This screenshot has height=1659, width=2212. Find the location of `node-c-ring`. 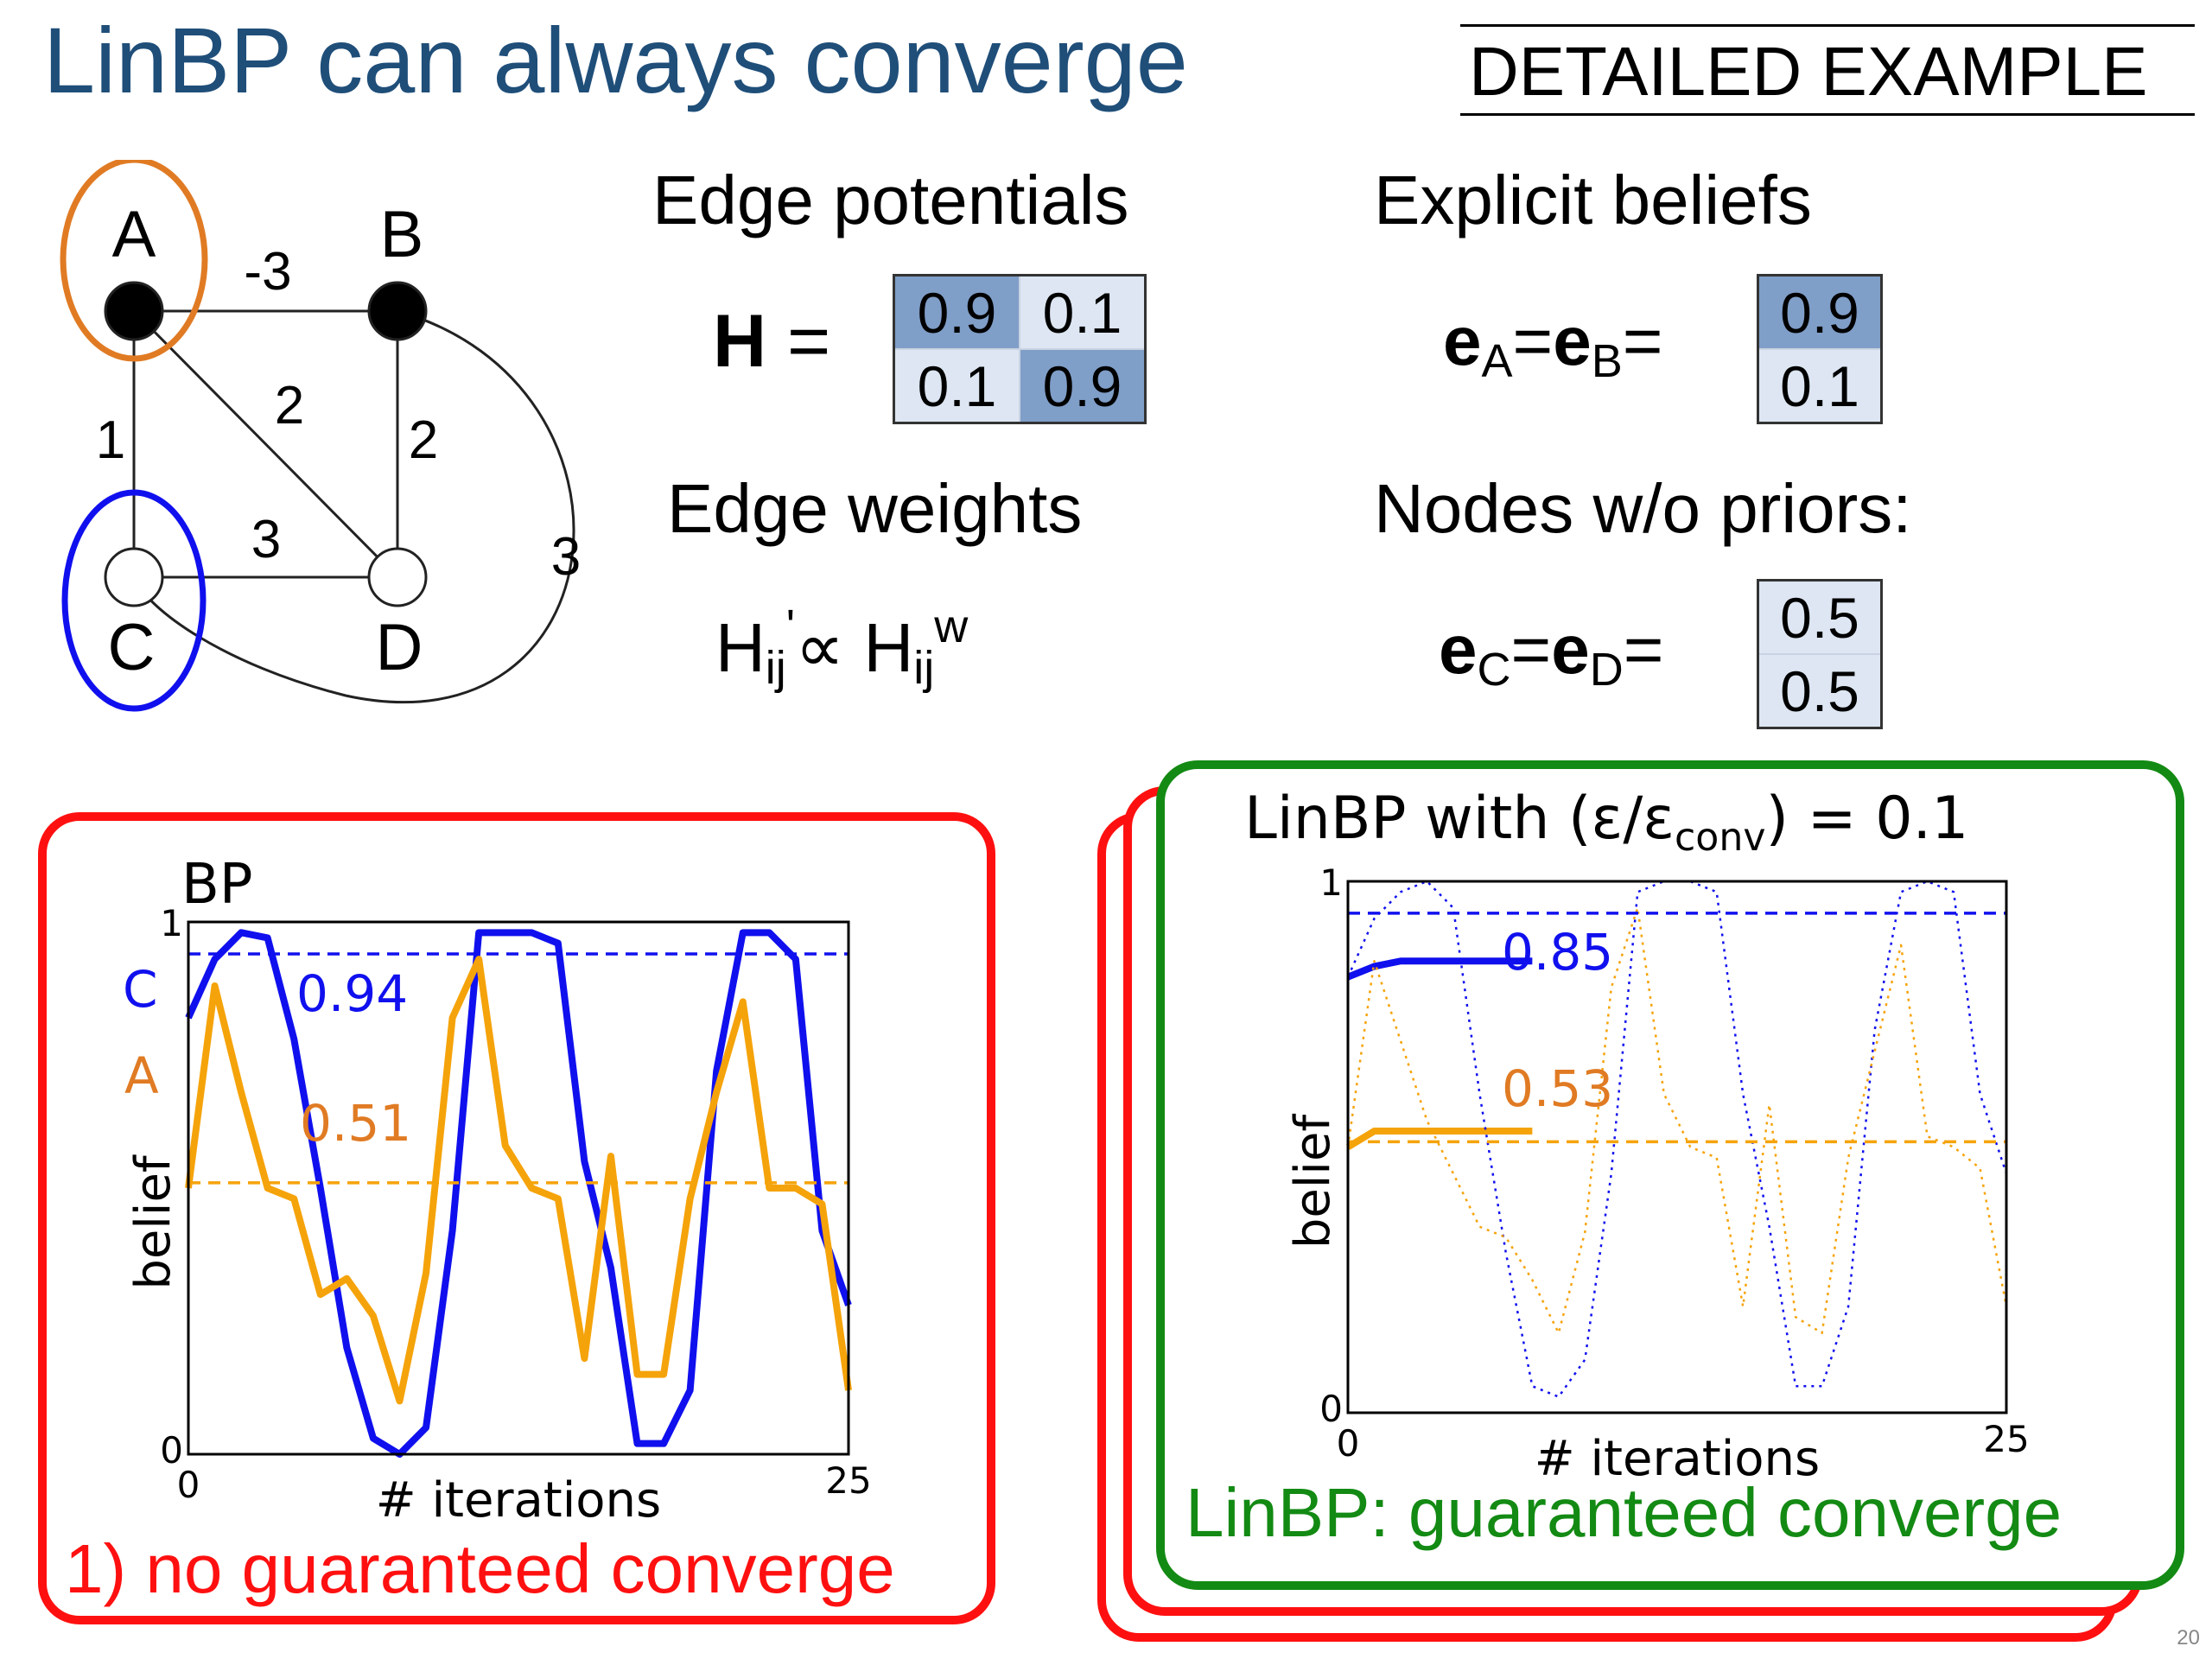

node-c-ring is located at coordinates (134, 600).